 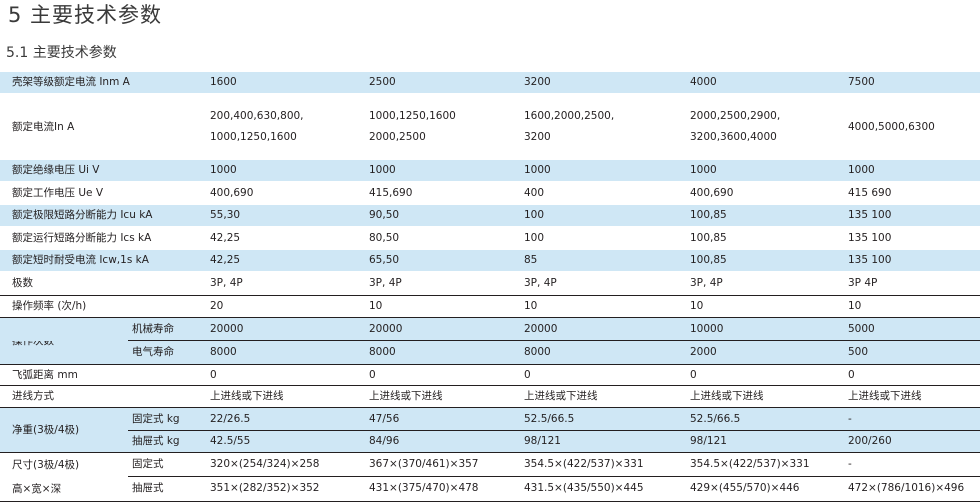 What do you see at coordinates (230, 441) in the screenshot?
I see `weight-drawout-value: 42.5/55` at bounding box center [230, 441].